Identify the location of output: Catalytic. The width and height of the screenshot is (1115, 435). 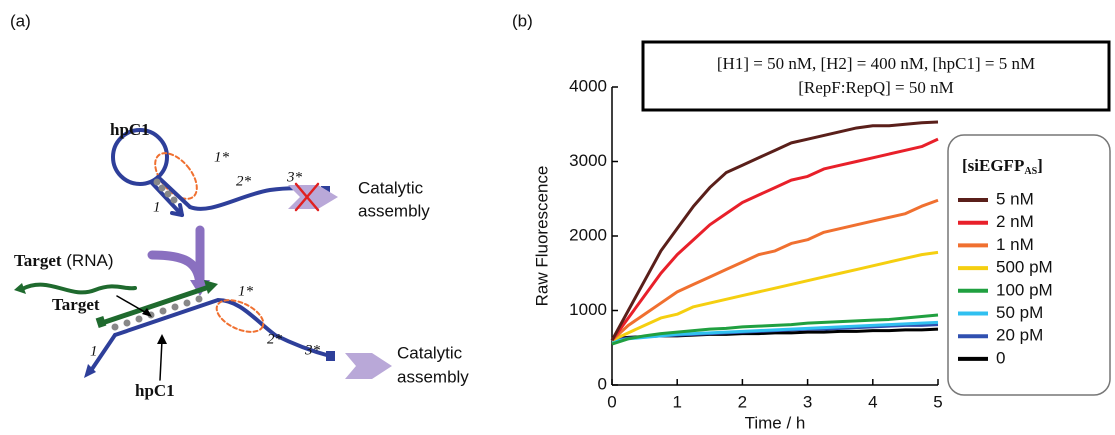
(430, 352).